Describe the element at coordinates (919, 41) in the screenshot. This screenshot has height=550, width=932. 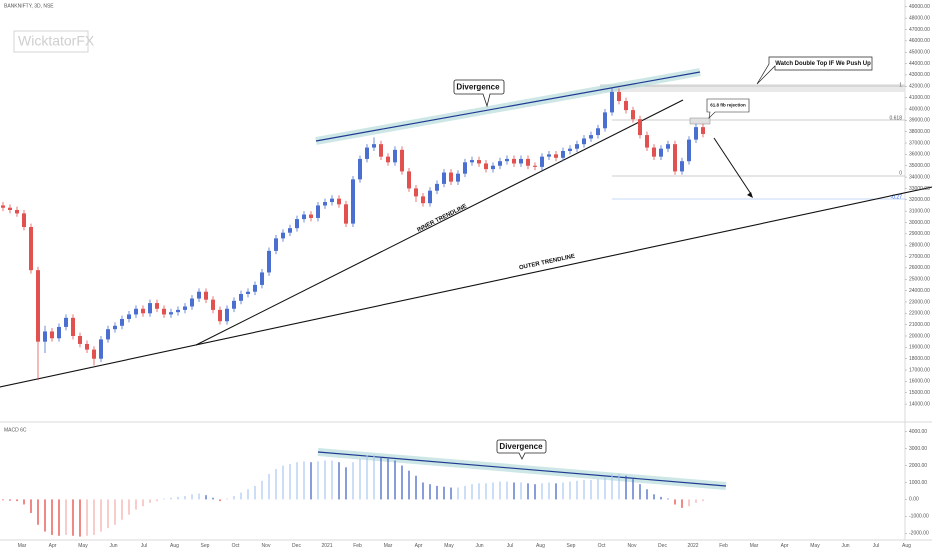
I see `y-tick-label: 46000.00` at that location.